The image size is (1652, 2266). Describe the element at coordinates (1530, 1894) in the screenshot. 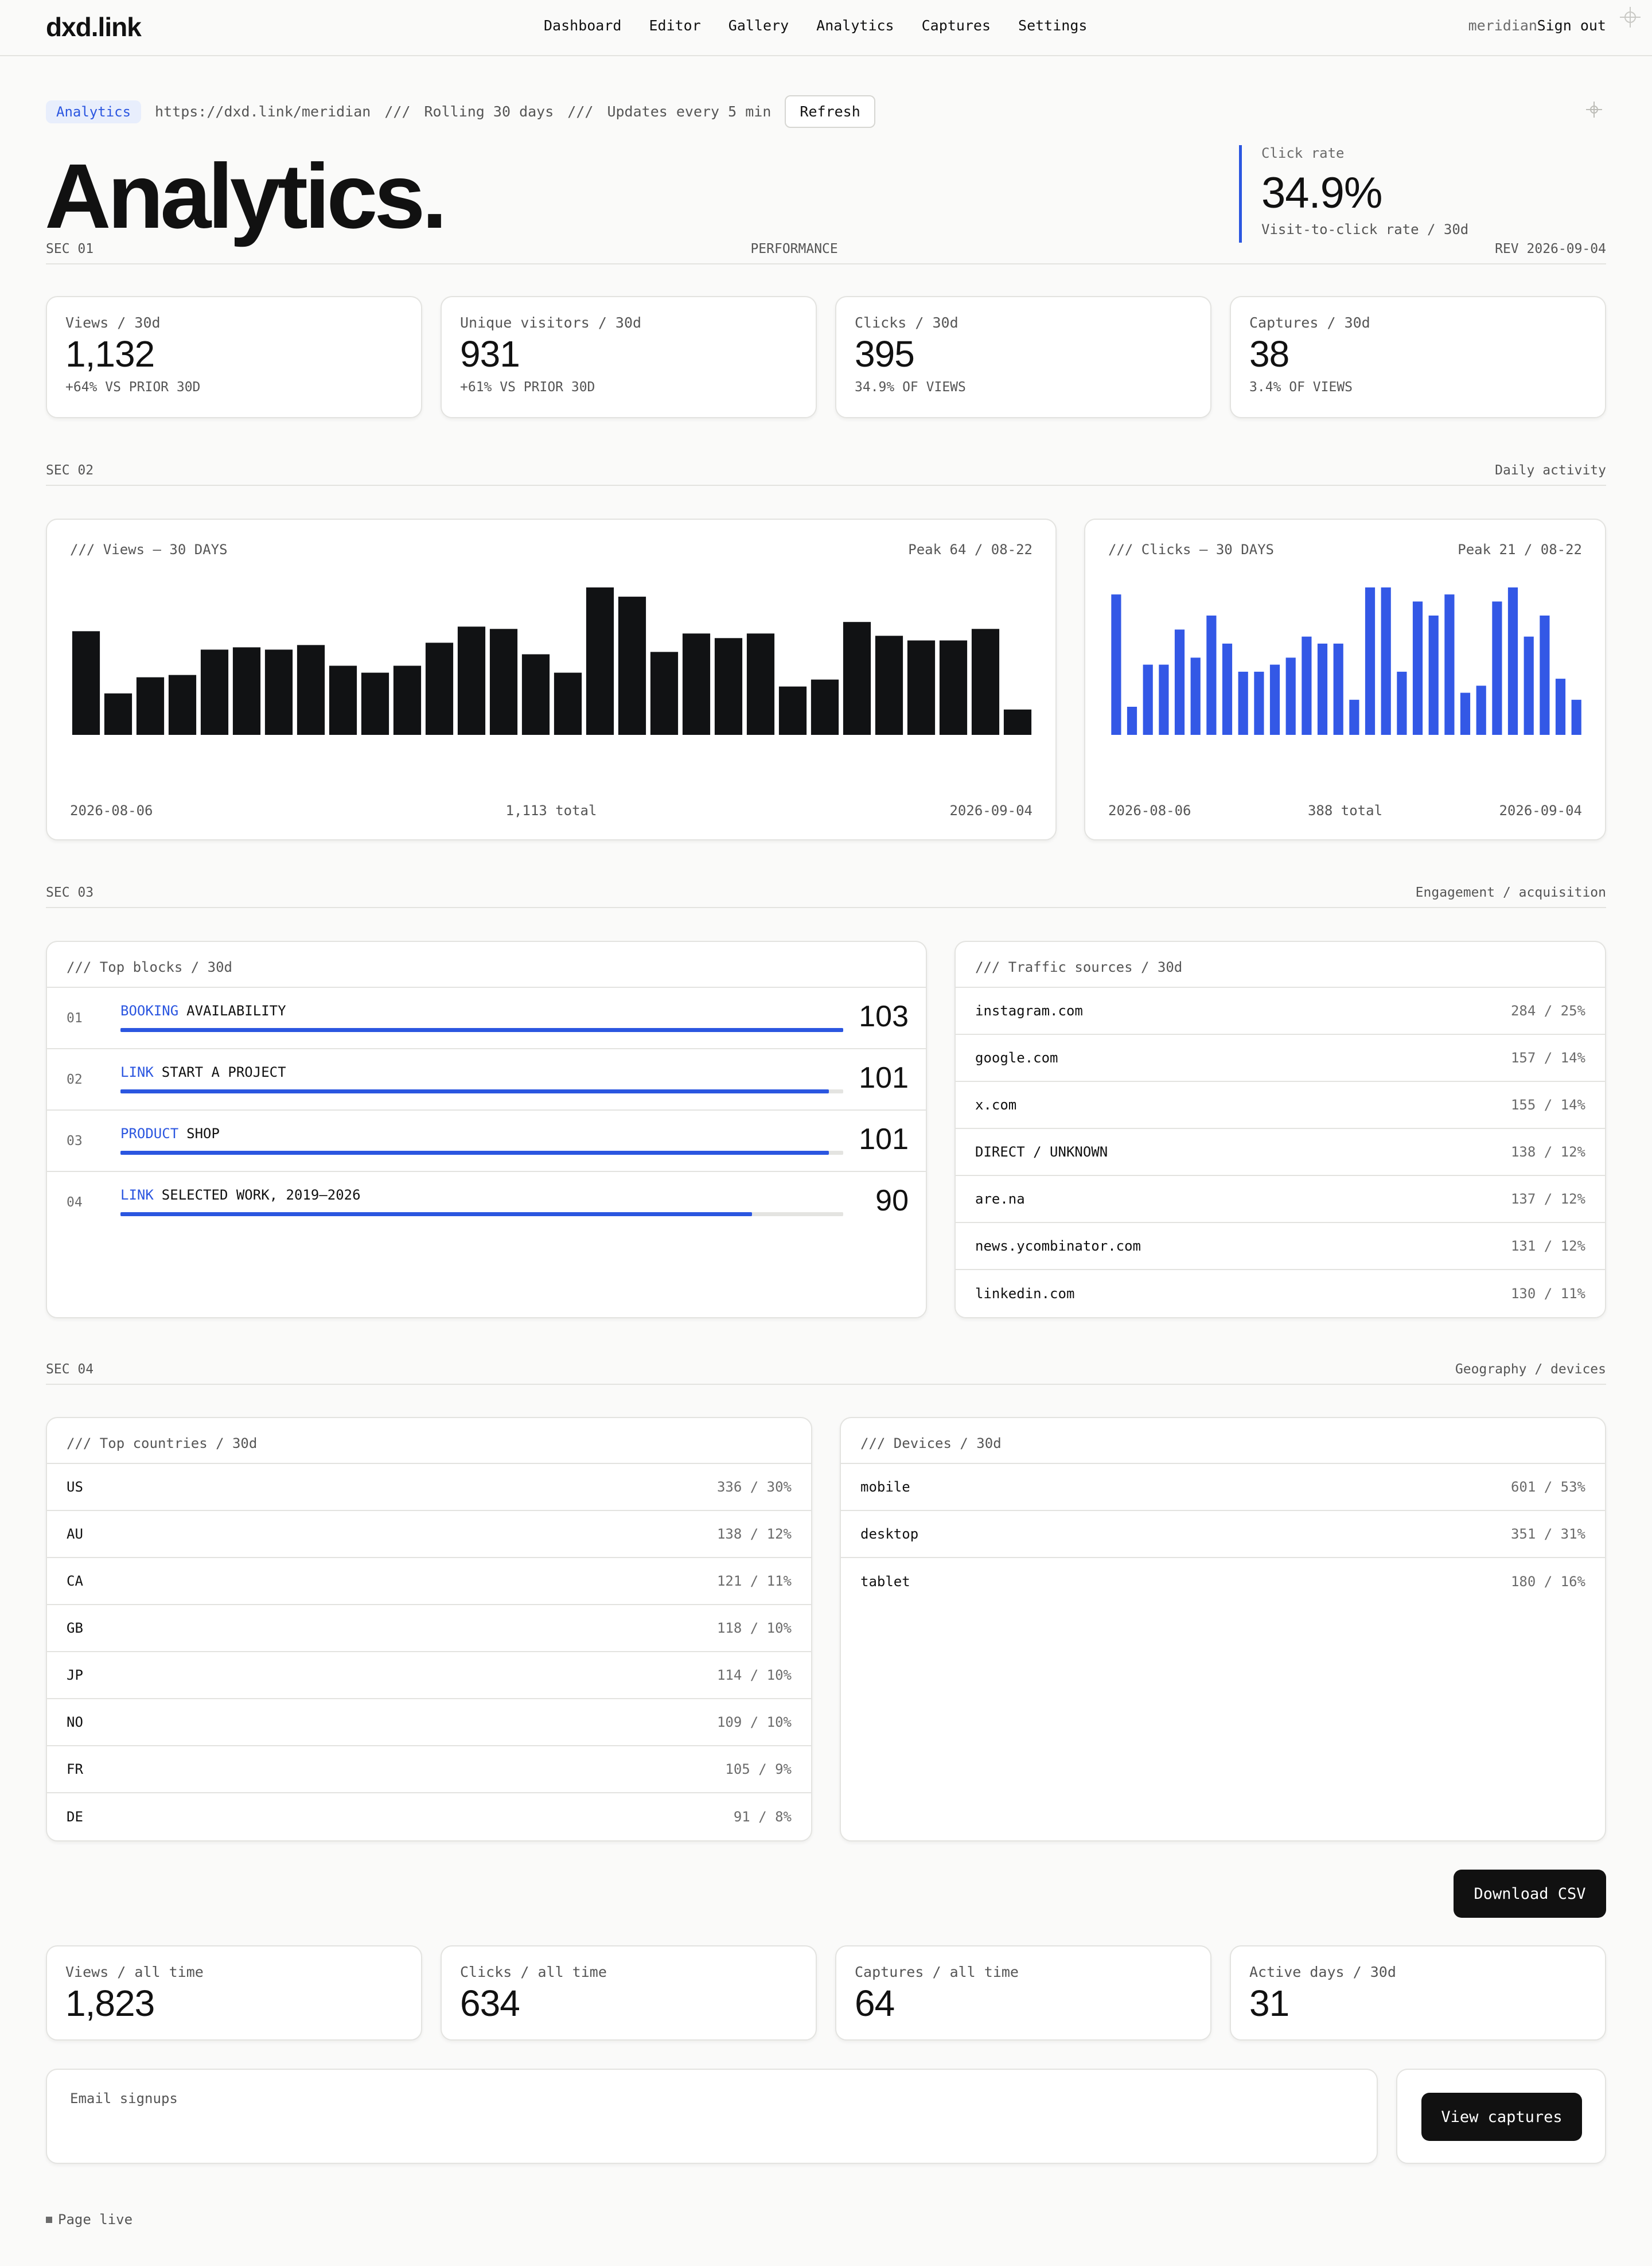

I see `download-csv-button: Download CSV` at that location.